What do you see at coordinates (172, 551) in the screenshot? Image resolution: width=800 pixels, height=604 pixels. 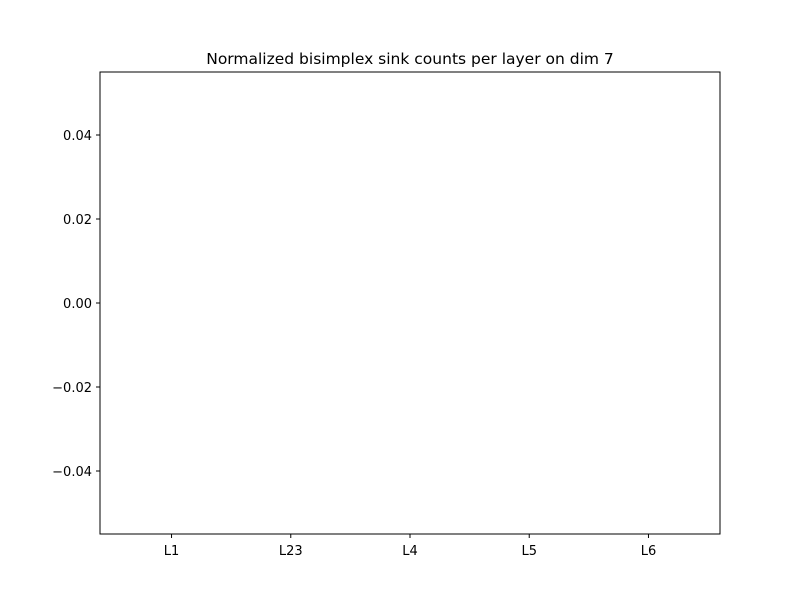 I see `x-tick-label: L1` at bounding box center [172, 551].